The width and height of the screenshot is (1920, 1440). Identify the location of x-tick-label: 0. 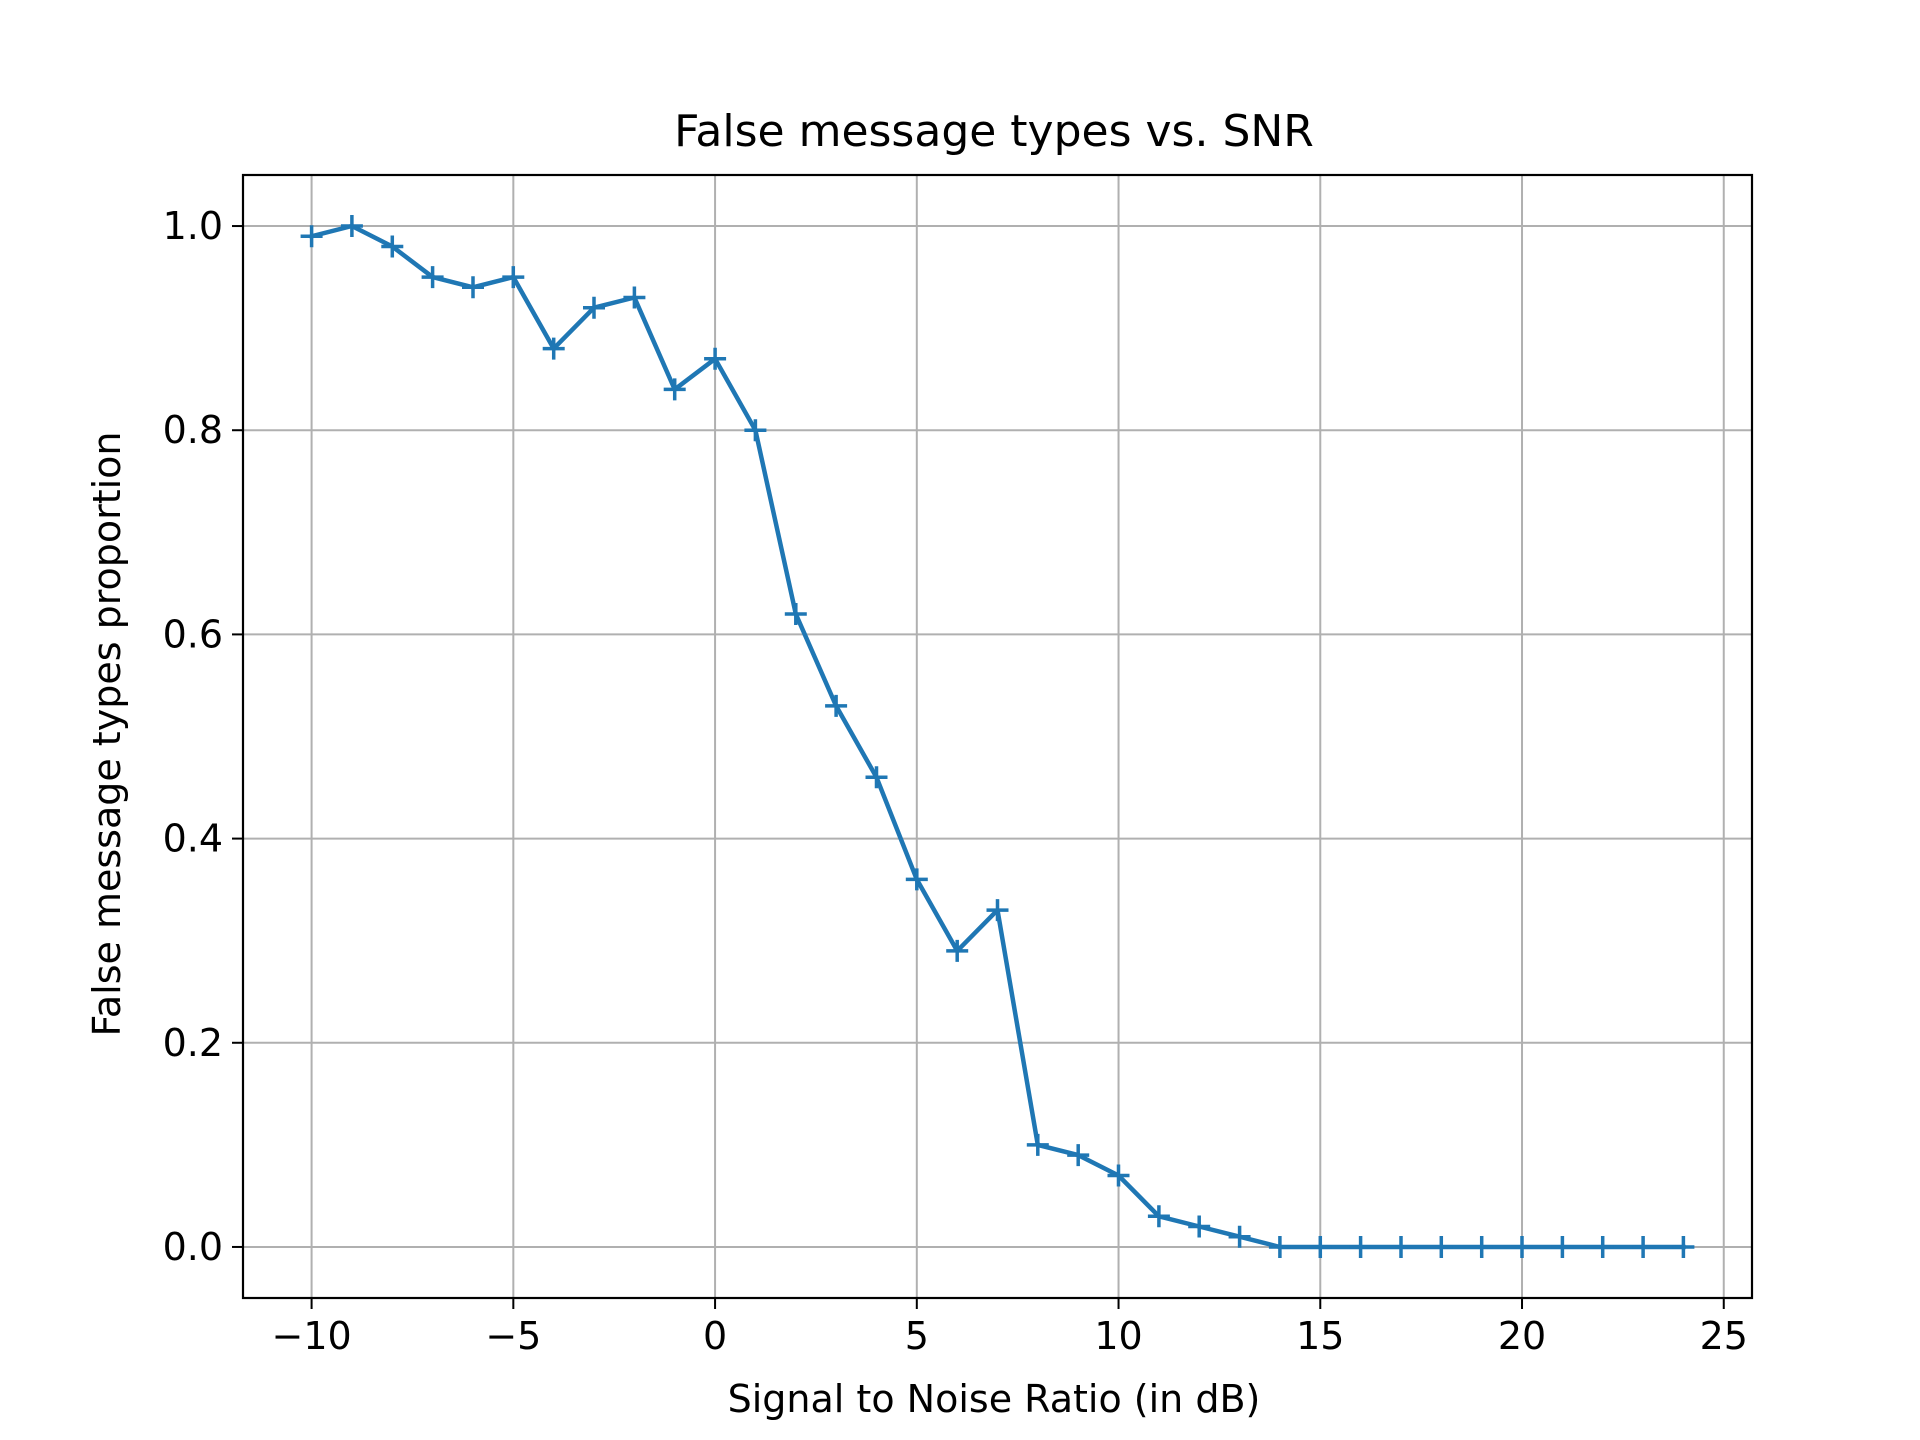
(715, 1336).